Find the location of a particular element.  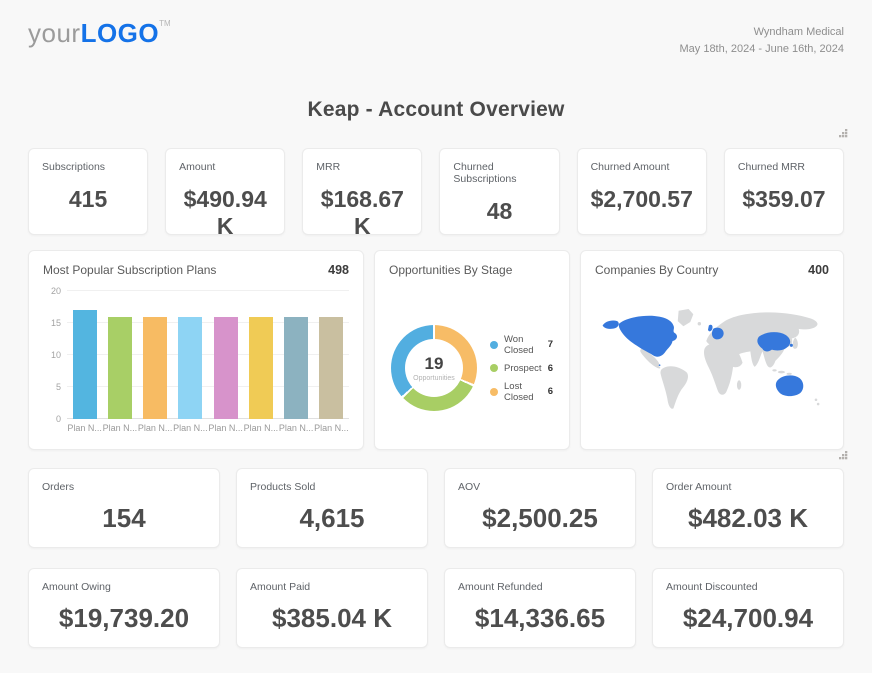

kpi-card-amount-paid: Amount Paid $385.04 K is located at coordinates (332, 608).